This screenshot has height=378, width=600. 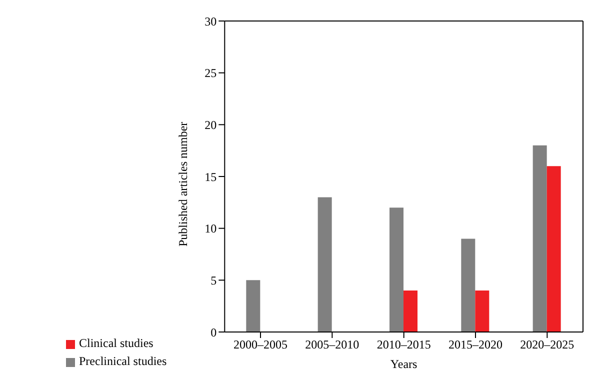 What do you see at coordinates (475, 345) in the screenshot?
I see `x-tick-label: 2015–2020` at bounding box center [475, 345].